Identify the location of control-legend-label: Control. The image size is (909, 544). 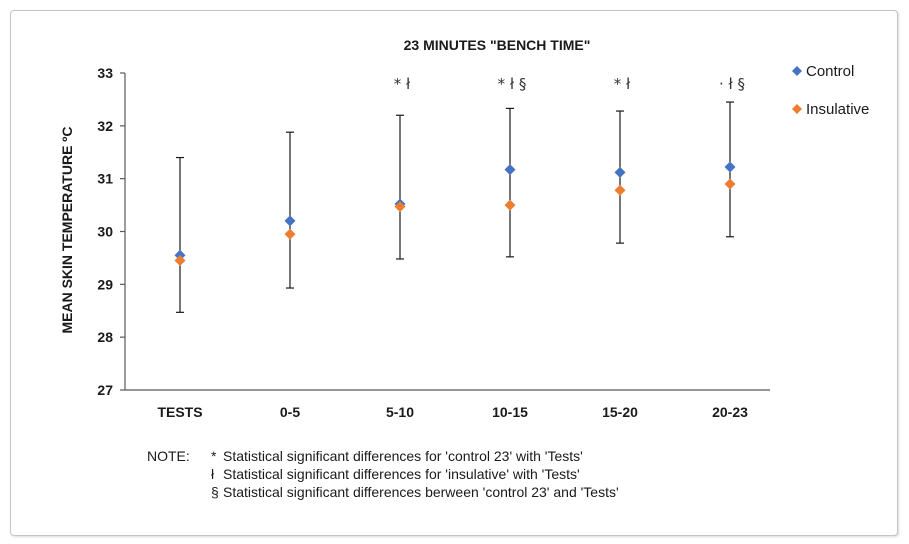
(830, 71).